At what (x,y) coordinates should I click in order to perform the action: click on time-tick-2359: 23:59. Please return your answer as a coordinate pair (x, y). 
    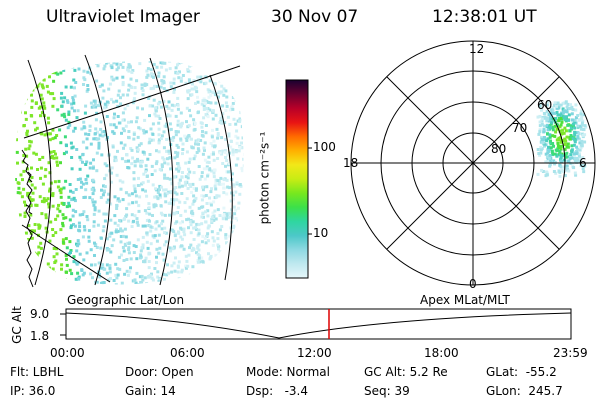
    Looking at the image, I should click on (570, 353).